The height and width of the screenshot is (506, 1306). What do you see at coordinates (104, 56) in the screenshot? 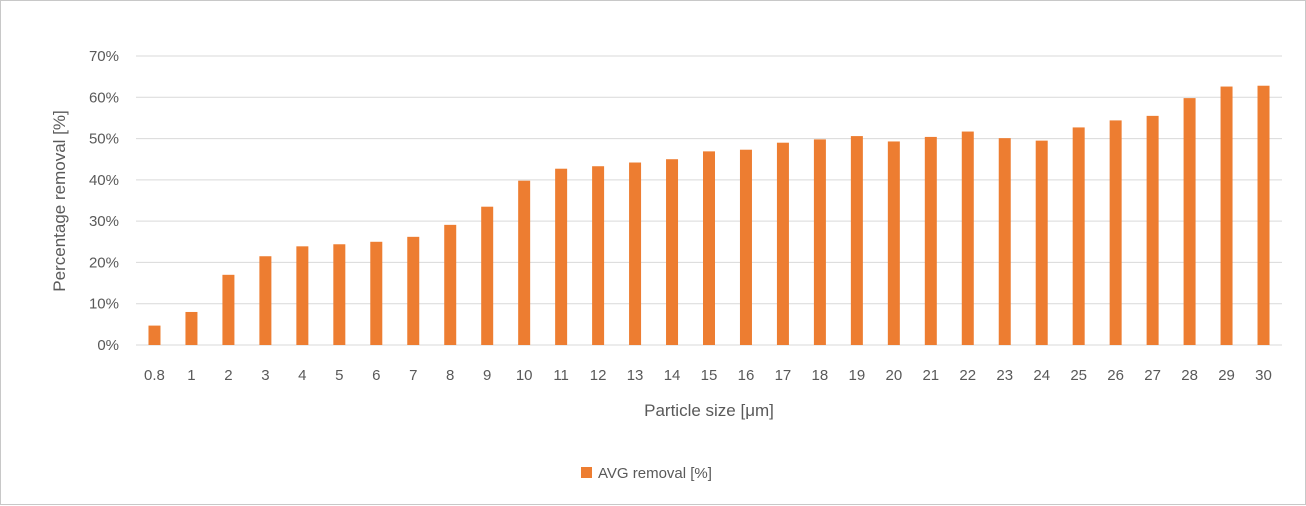
I see `y-tick-label: 70%` at bounding box center [104, 56].